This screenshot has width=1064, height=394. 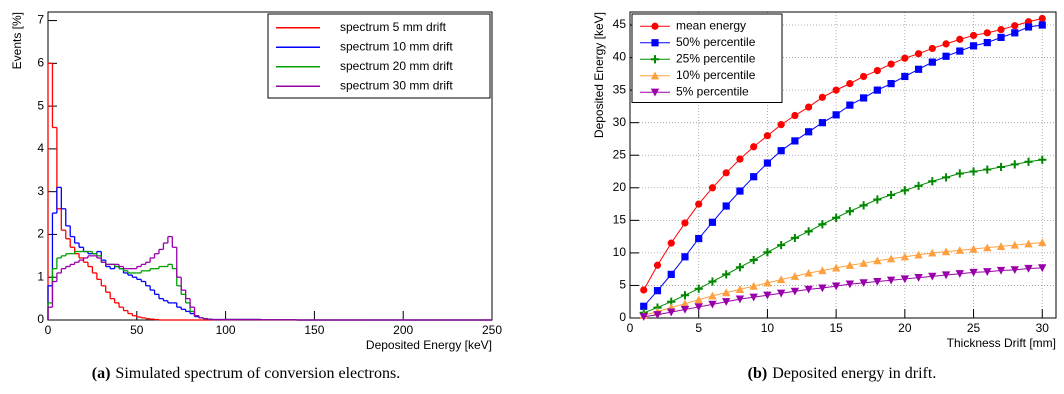 What do you see at coordinates (711, 25) in the screenshot?
I see `legend-label: mean energy` at bounding box center [711, 25].